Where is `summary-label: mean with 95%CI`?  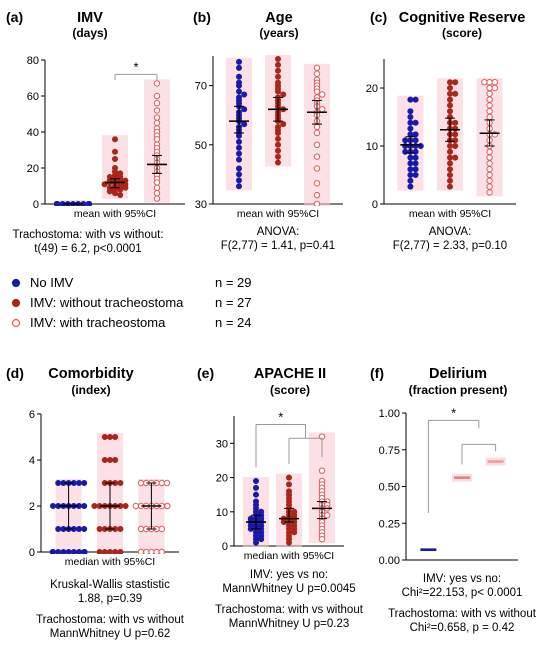 summary-label: mean with 95%CI is located at coordinates (450, 214).